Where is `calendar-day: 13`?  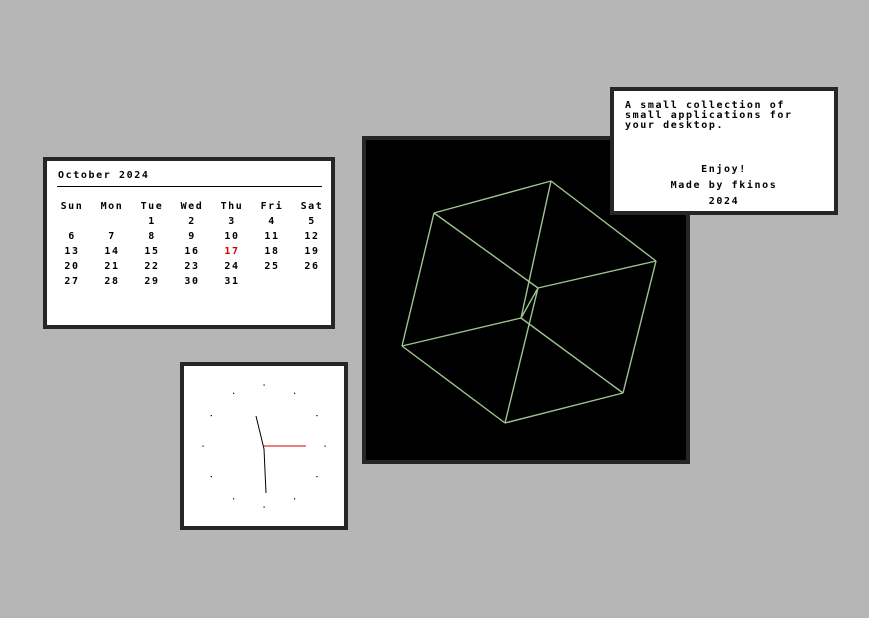
calendar-day: 13 is located at coordinates (72, 251).